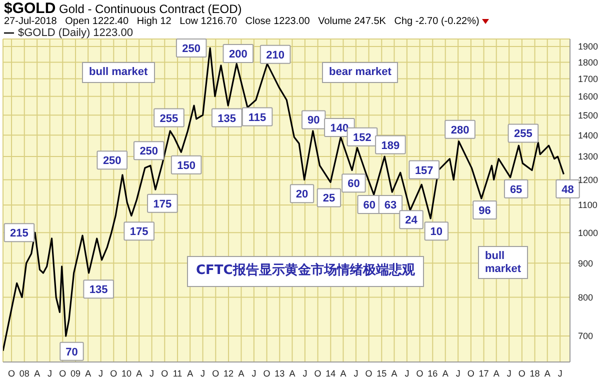  What do you see at coordinates (177, 372) in the screenshot?
I see `x-tick-label: 11` at bounding box center [177, 372].